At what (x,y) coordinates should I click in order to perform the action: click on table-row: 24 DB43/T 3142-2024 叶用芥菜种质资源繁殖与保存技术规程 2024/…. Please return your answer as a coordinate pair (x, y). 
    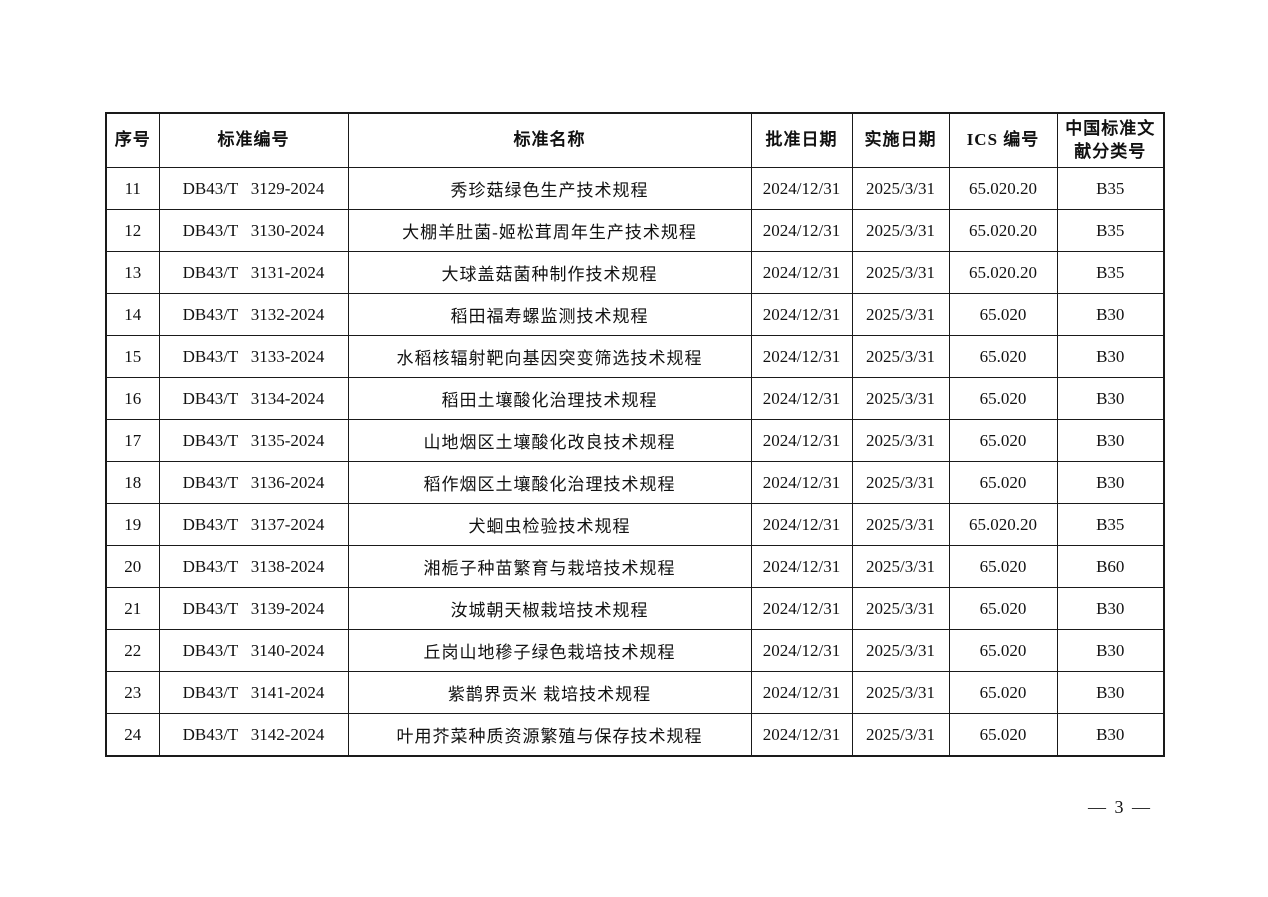
    Looking at the image, I should click on (635, 735).